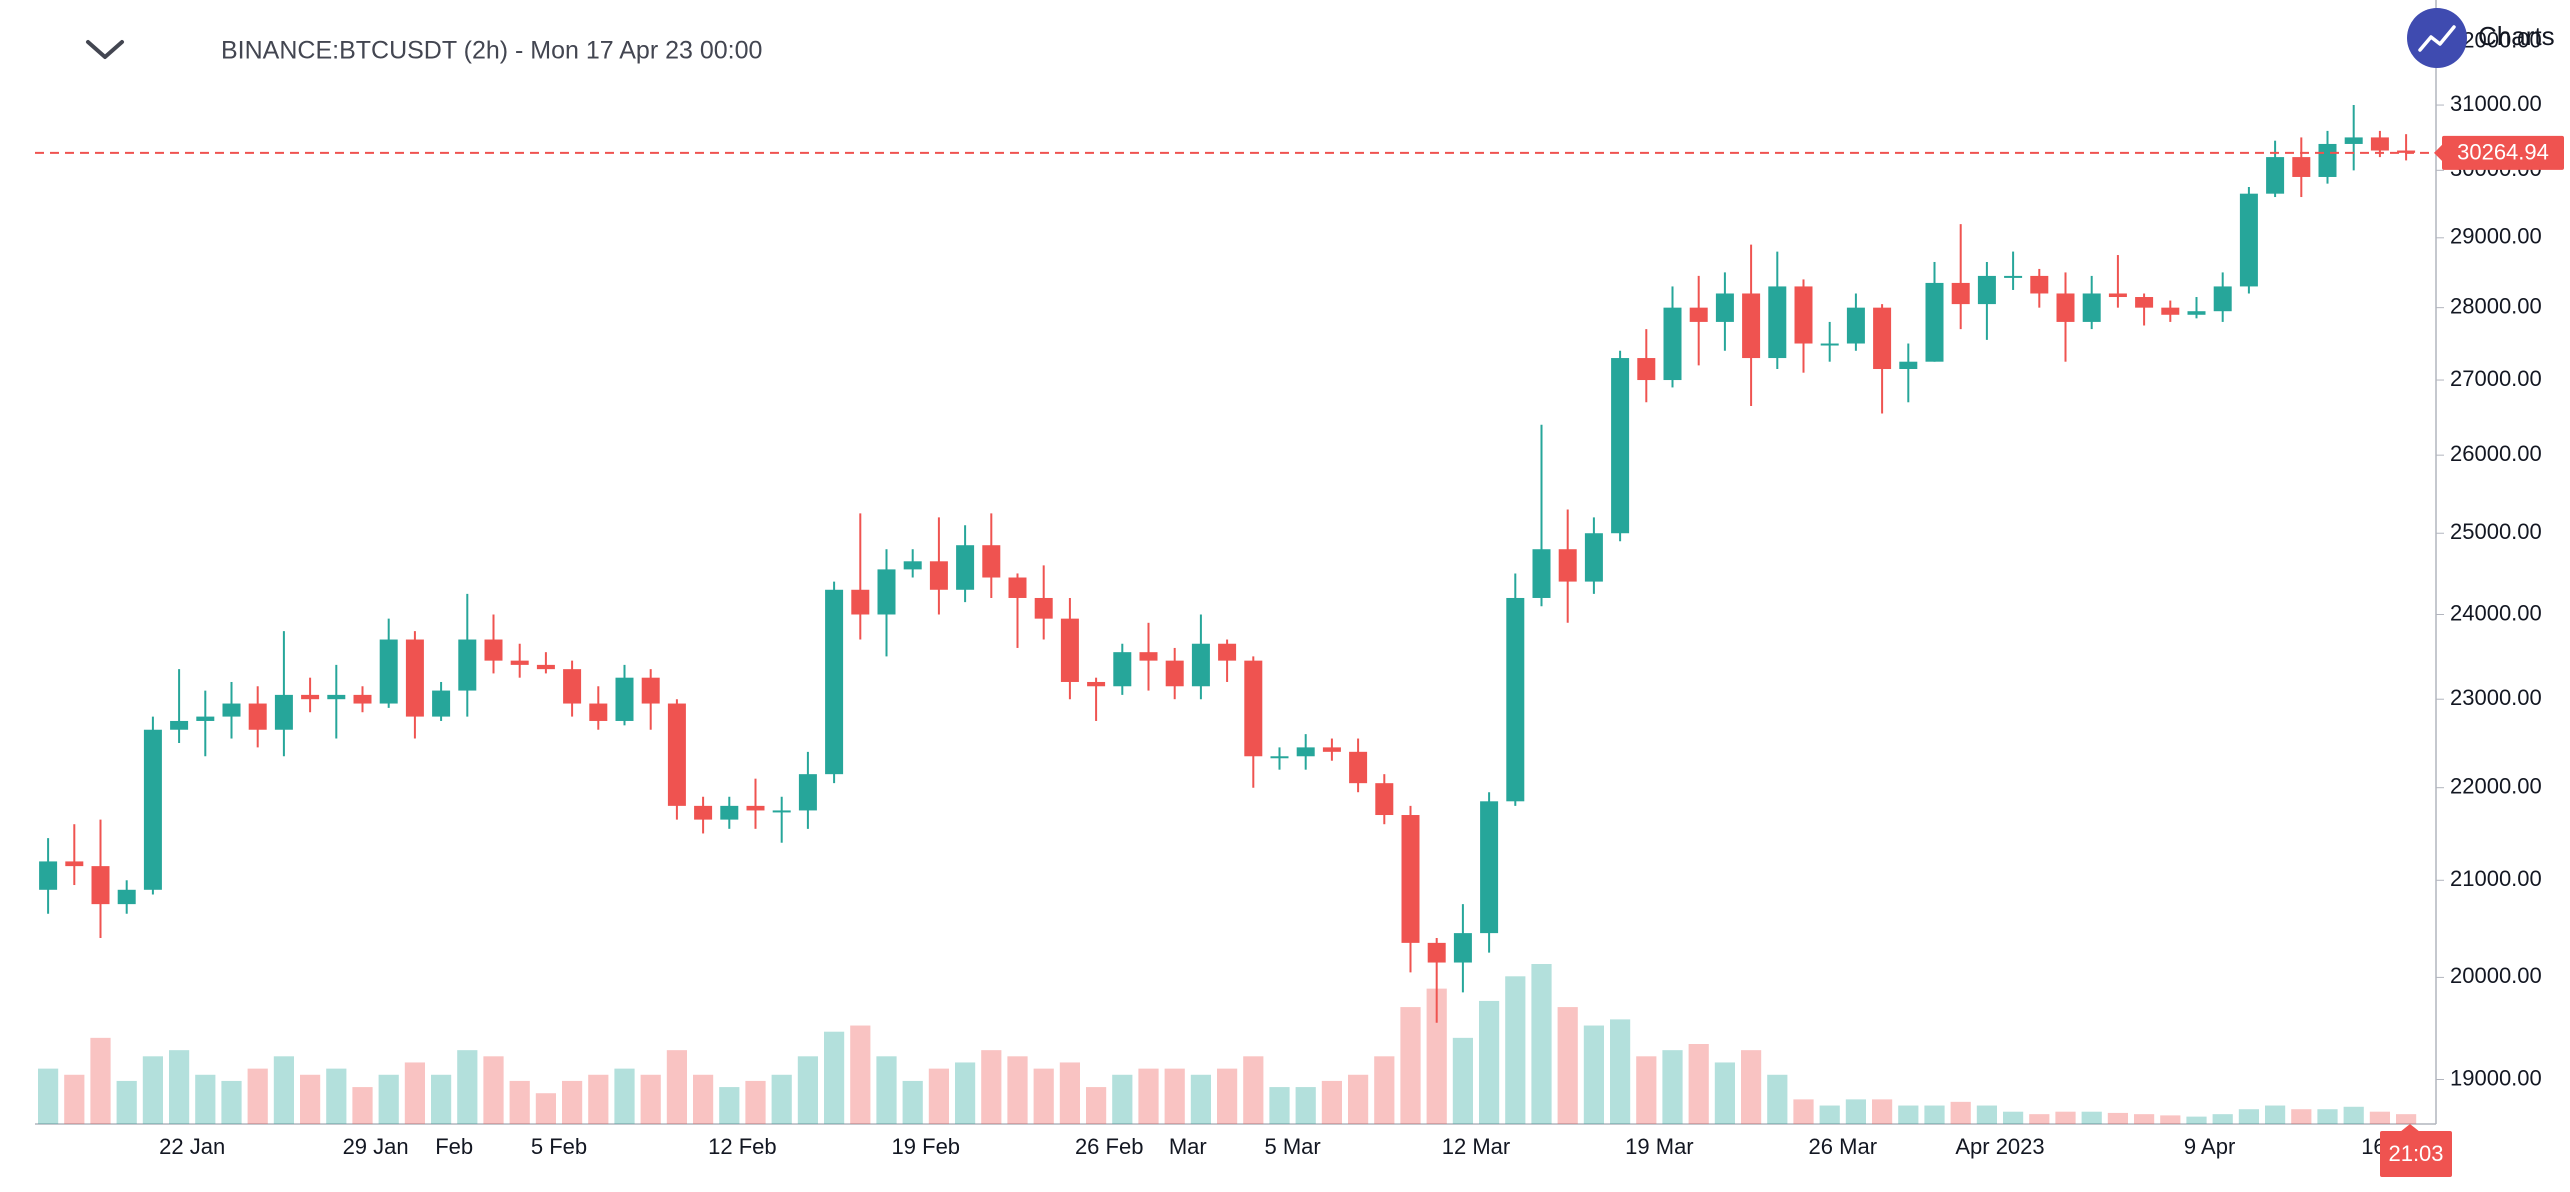  What do you see at coordinates (2496, 697) in the screenshot?
I see `y-tick-label: 23000.00` at bounding box center [2496, 697].